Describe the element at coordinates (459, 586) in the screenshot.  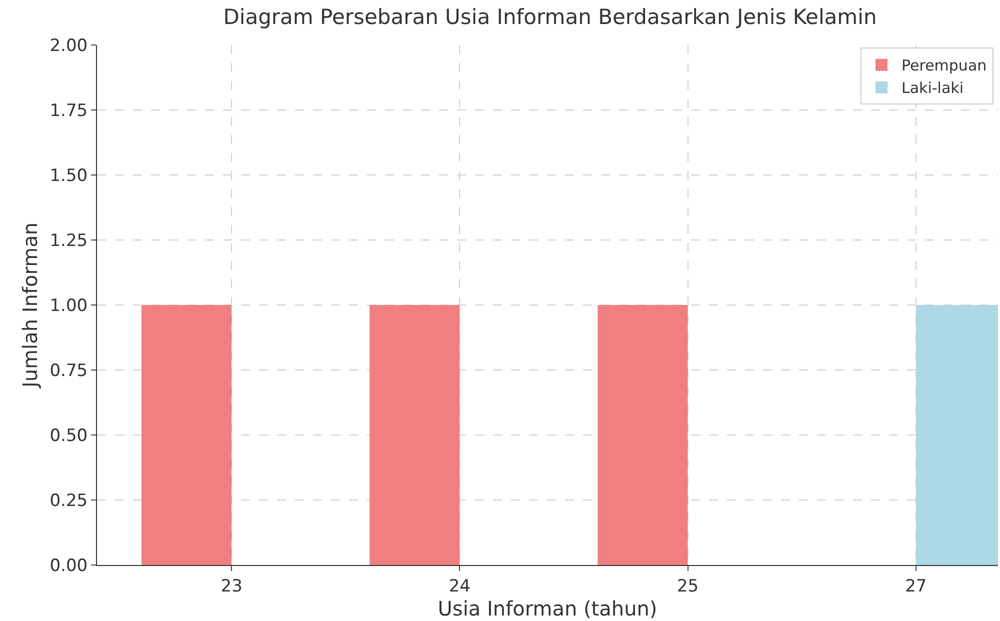
I see `x-tick-label: 24` at that location.